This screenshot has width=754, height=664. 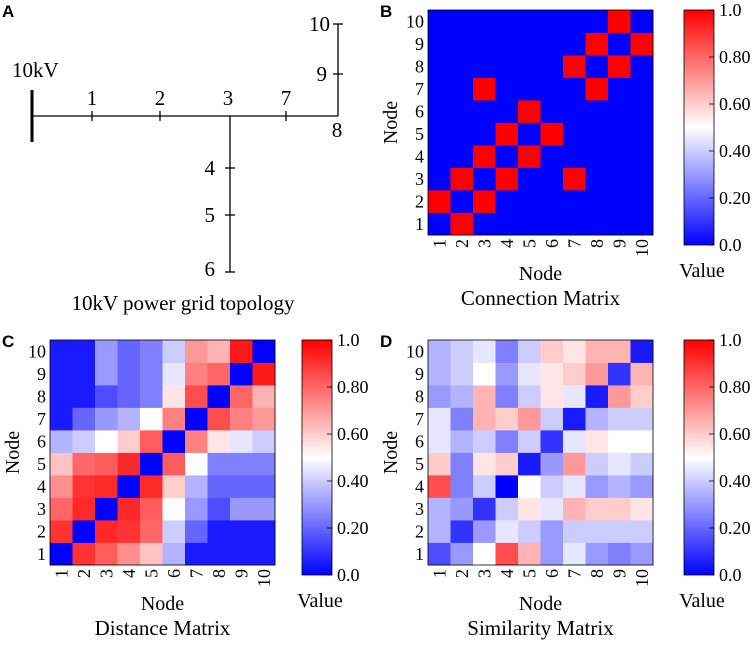 What do you see at coordinates (61, 374) in the screenshot?
I see `panel-c-cell-r9-c1` at bounding box center [61, 374].